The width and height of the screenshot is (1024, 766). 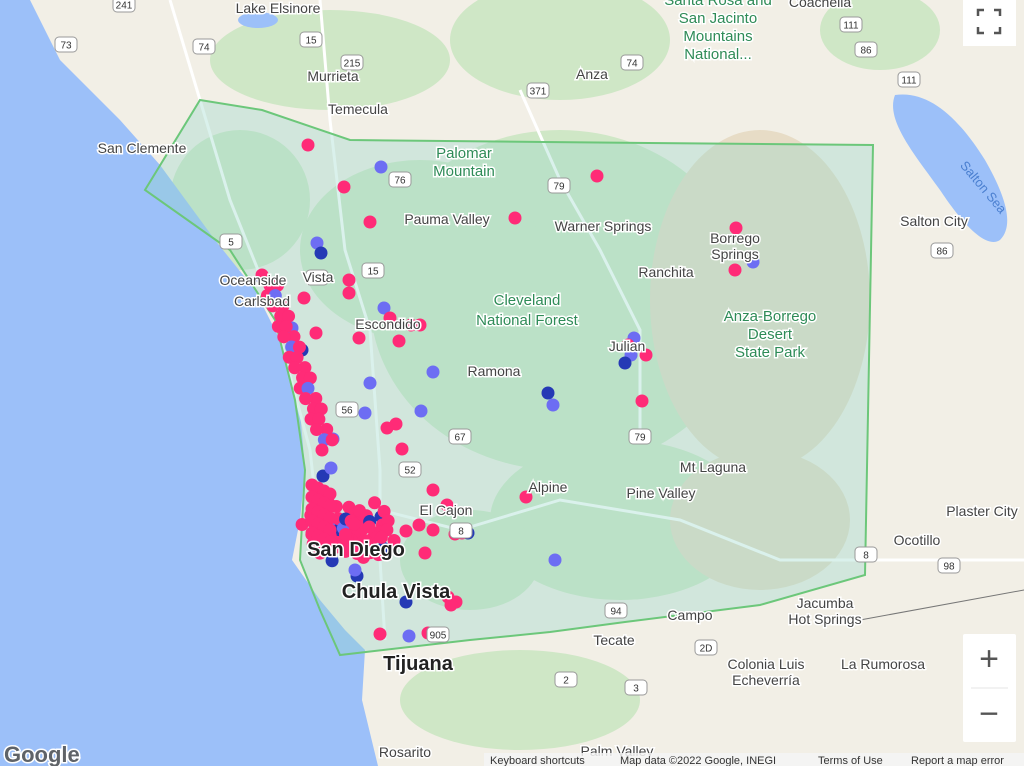 I want to click on place-label: Campo, so click(x=689, y=615).